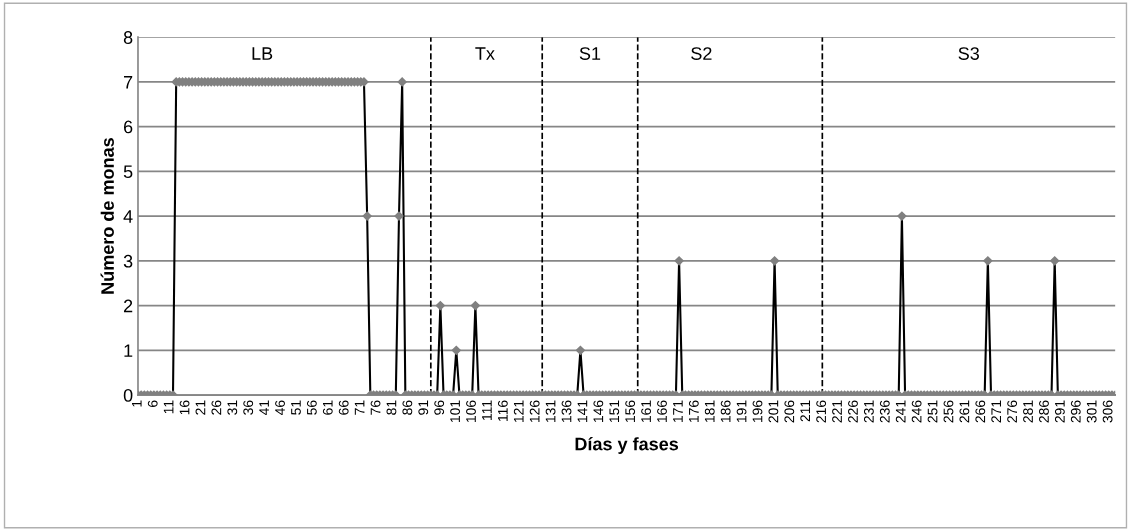 The height and width of the screenshot is (531, 1131). Describe the element at coordinates (184, 407) in the screenshot. I see `x-tick-label: 16` at that location.